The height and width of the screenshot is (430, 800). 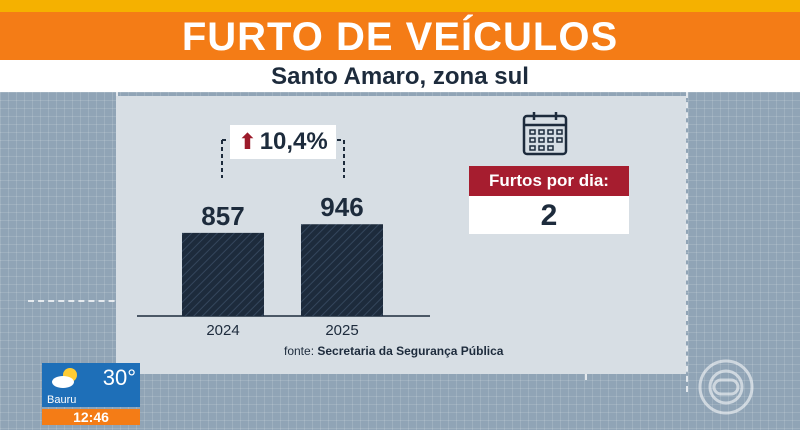 I want to click on partly-cloudy-icon, so click(x=64, y=378).